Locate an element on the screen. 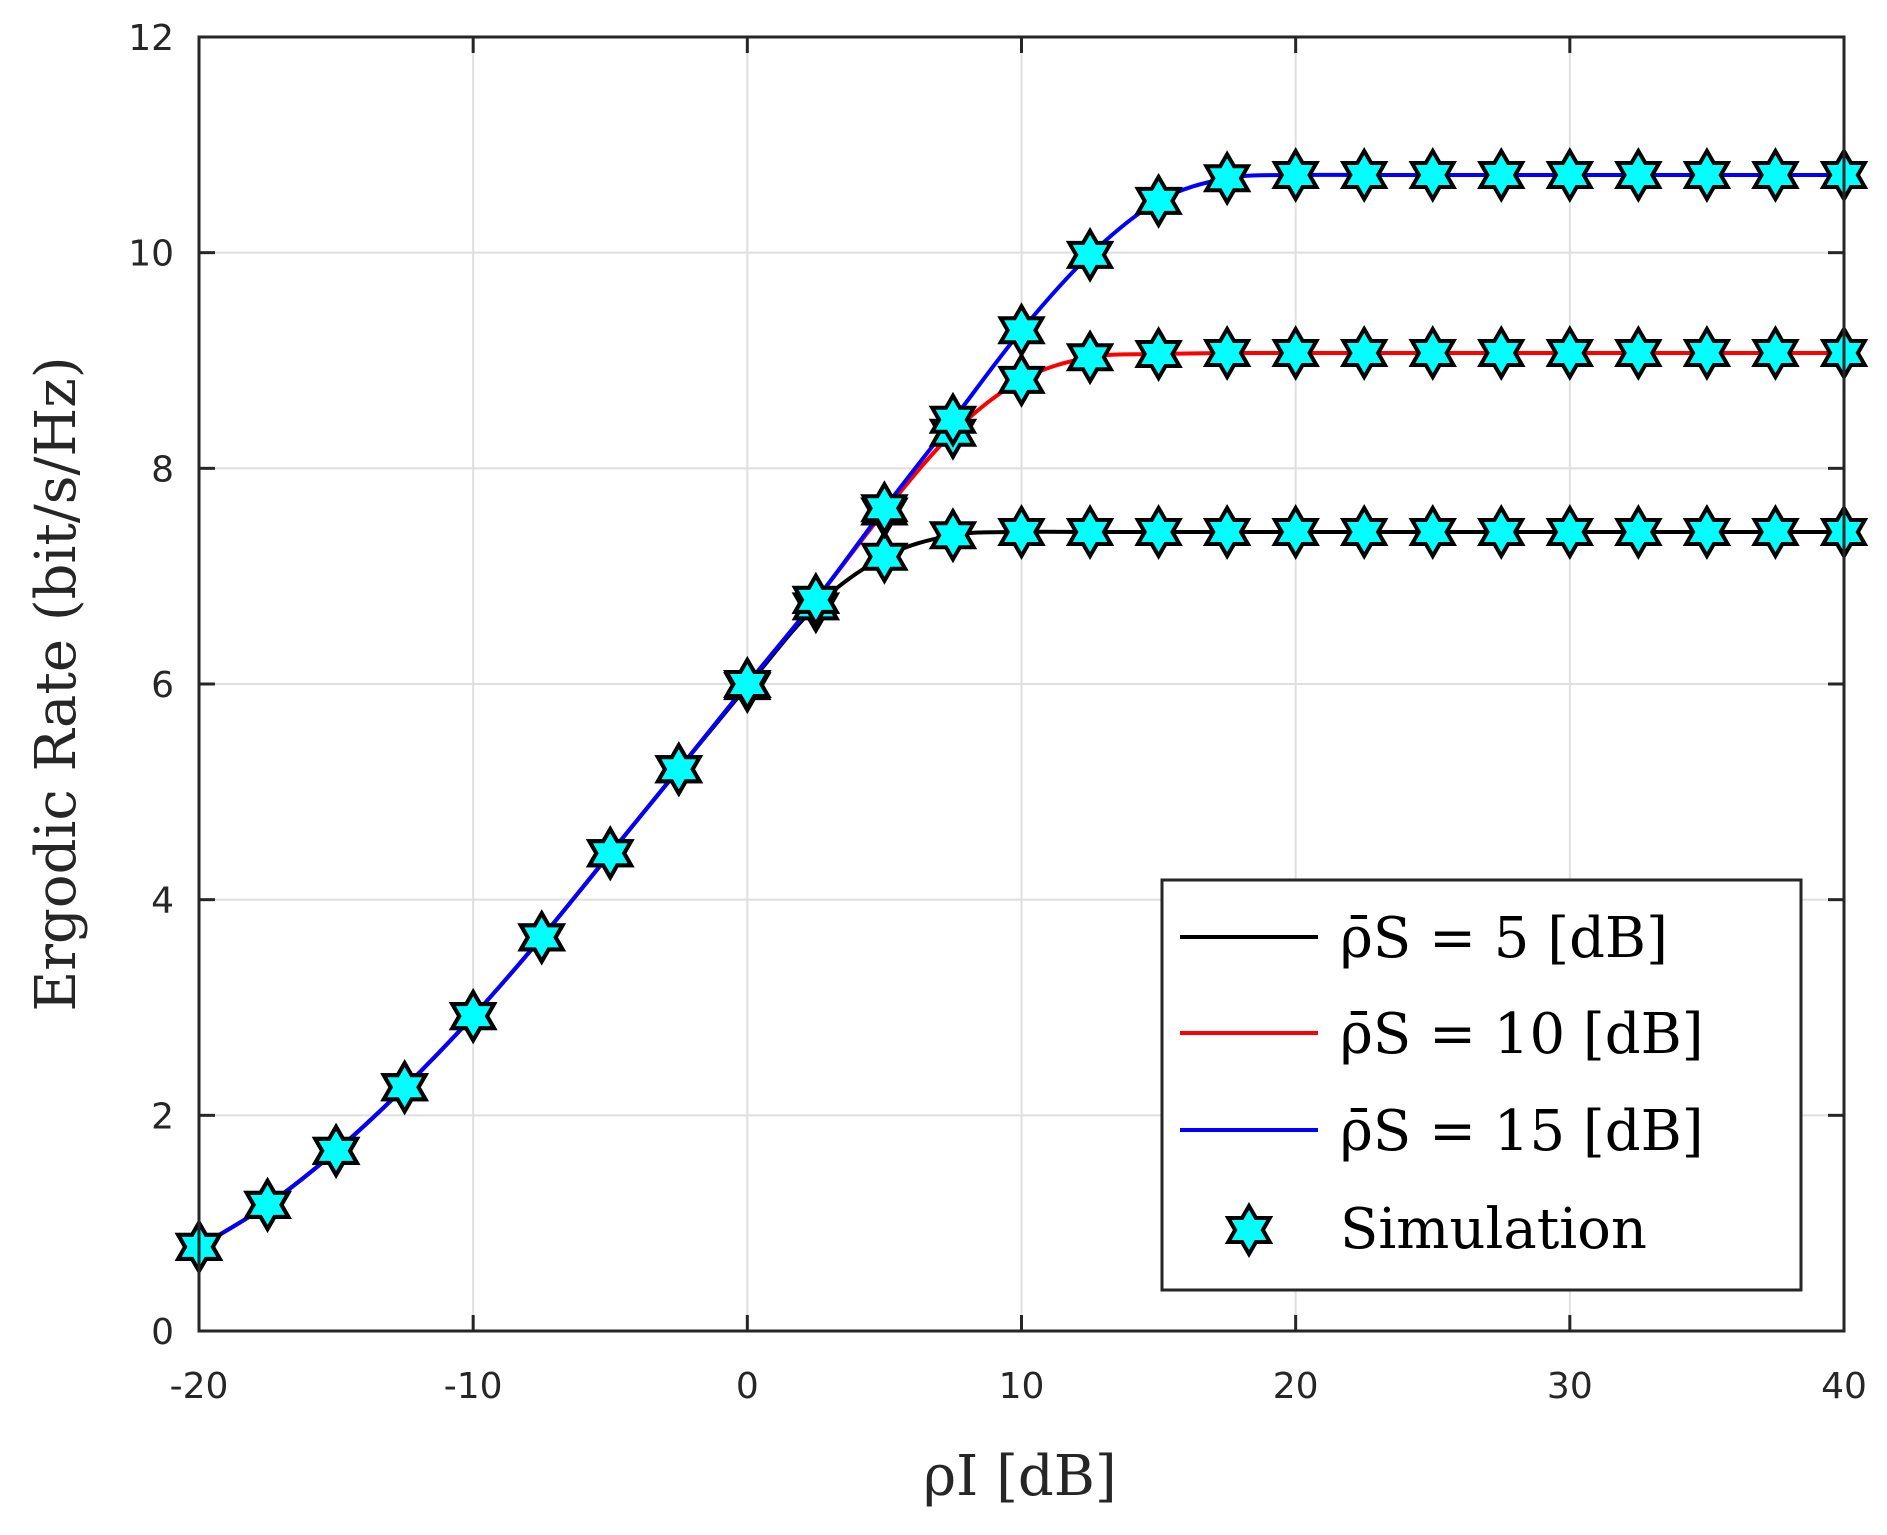 Image resolution: width=1887 pixels, height=1535 pixels. legend-simulation-marker is located at coordinates (1249, 1230).